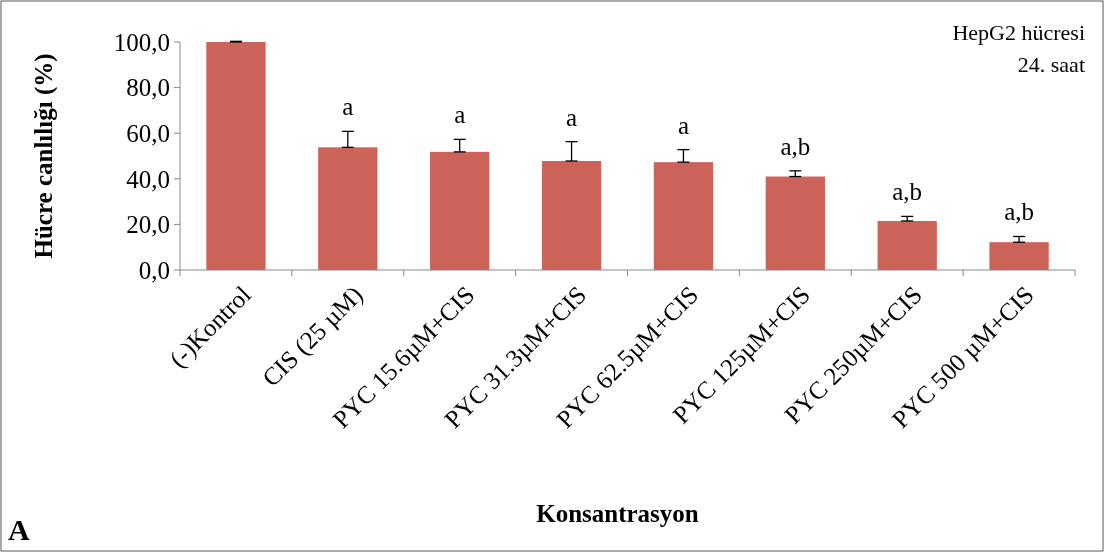 This screenshot has height=552, width=1104. What do you see at coordinates (148, 88) in the screenshot?
I see `y-tick-label: 80,0` at bounding box center [148, 88].